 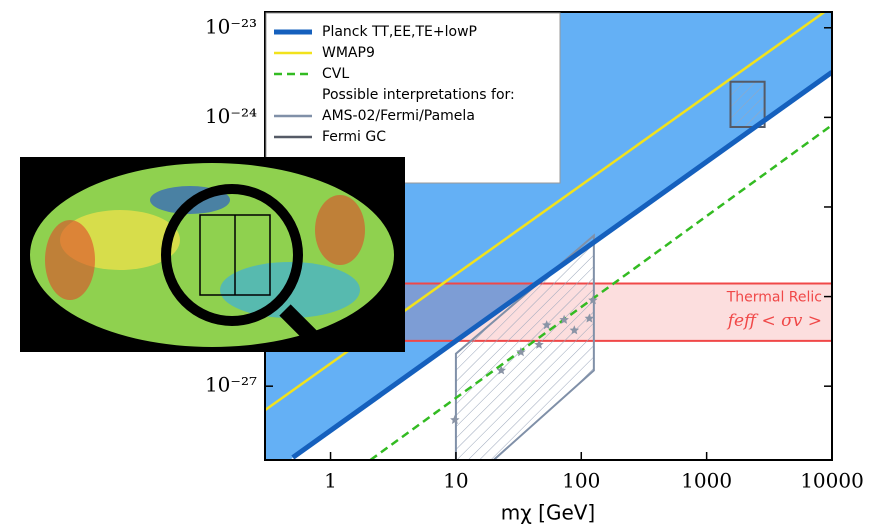 What do you see at coordinates (302, 327) in the screenshot?
I see `magnifier-handle` at bounding box center [302, 327].